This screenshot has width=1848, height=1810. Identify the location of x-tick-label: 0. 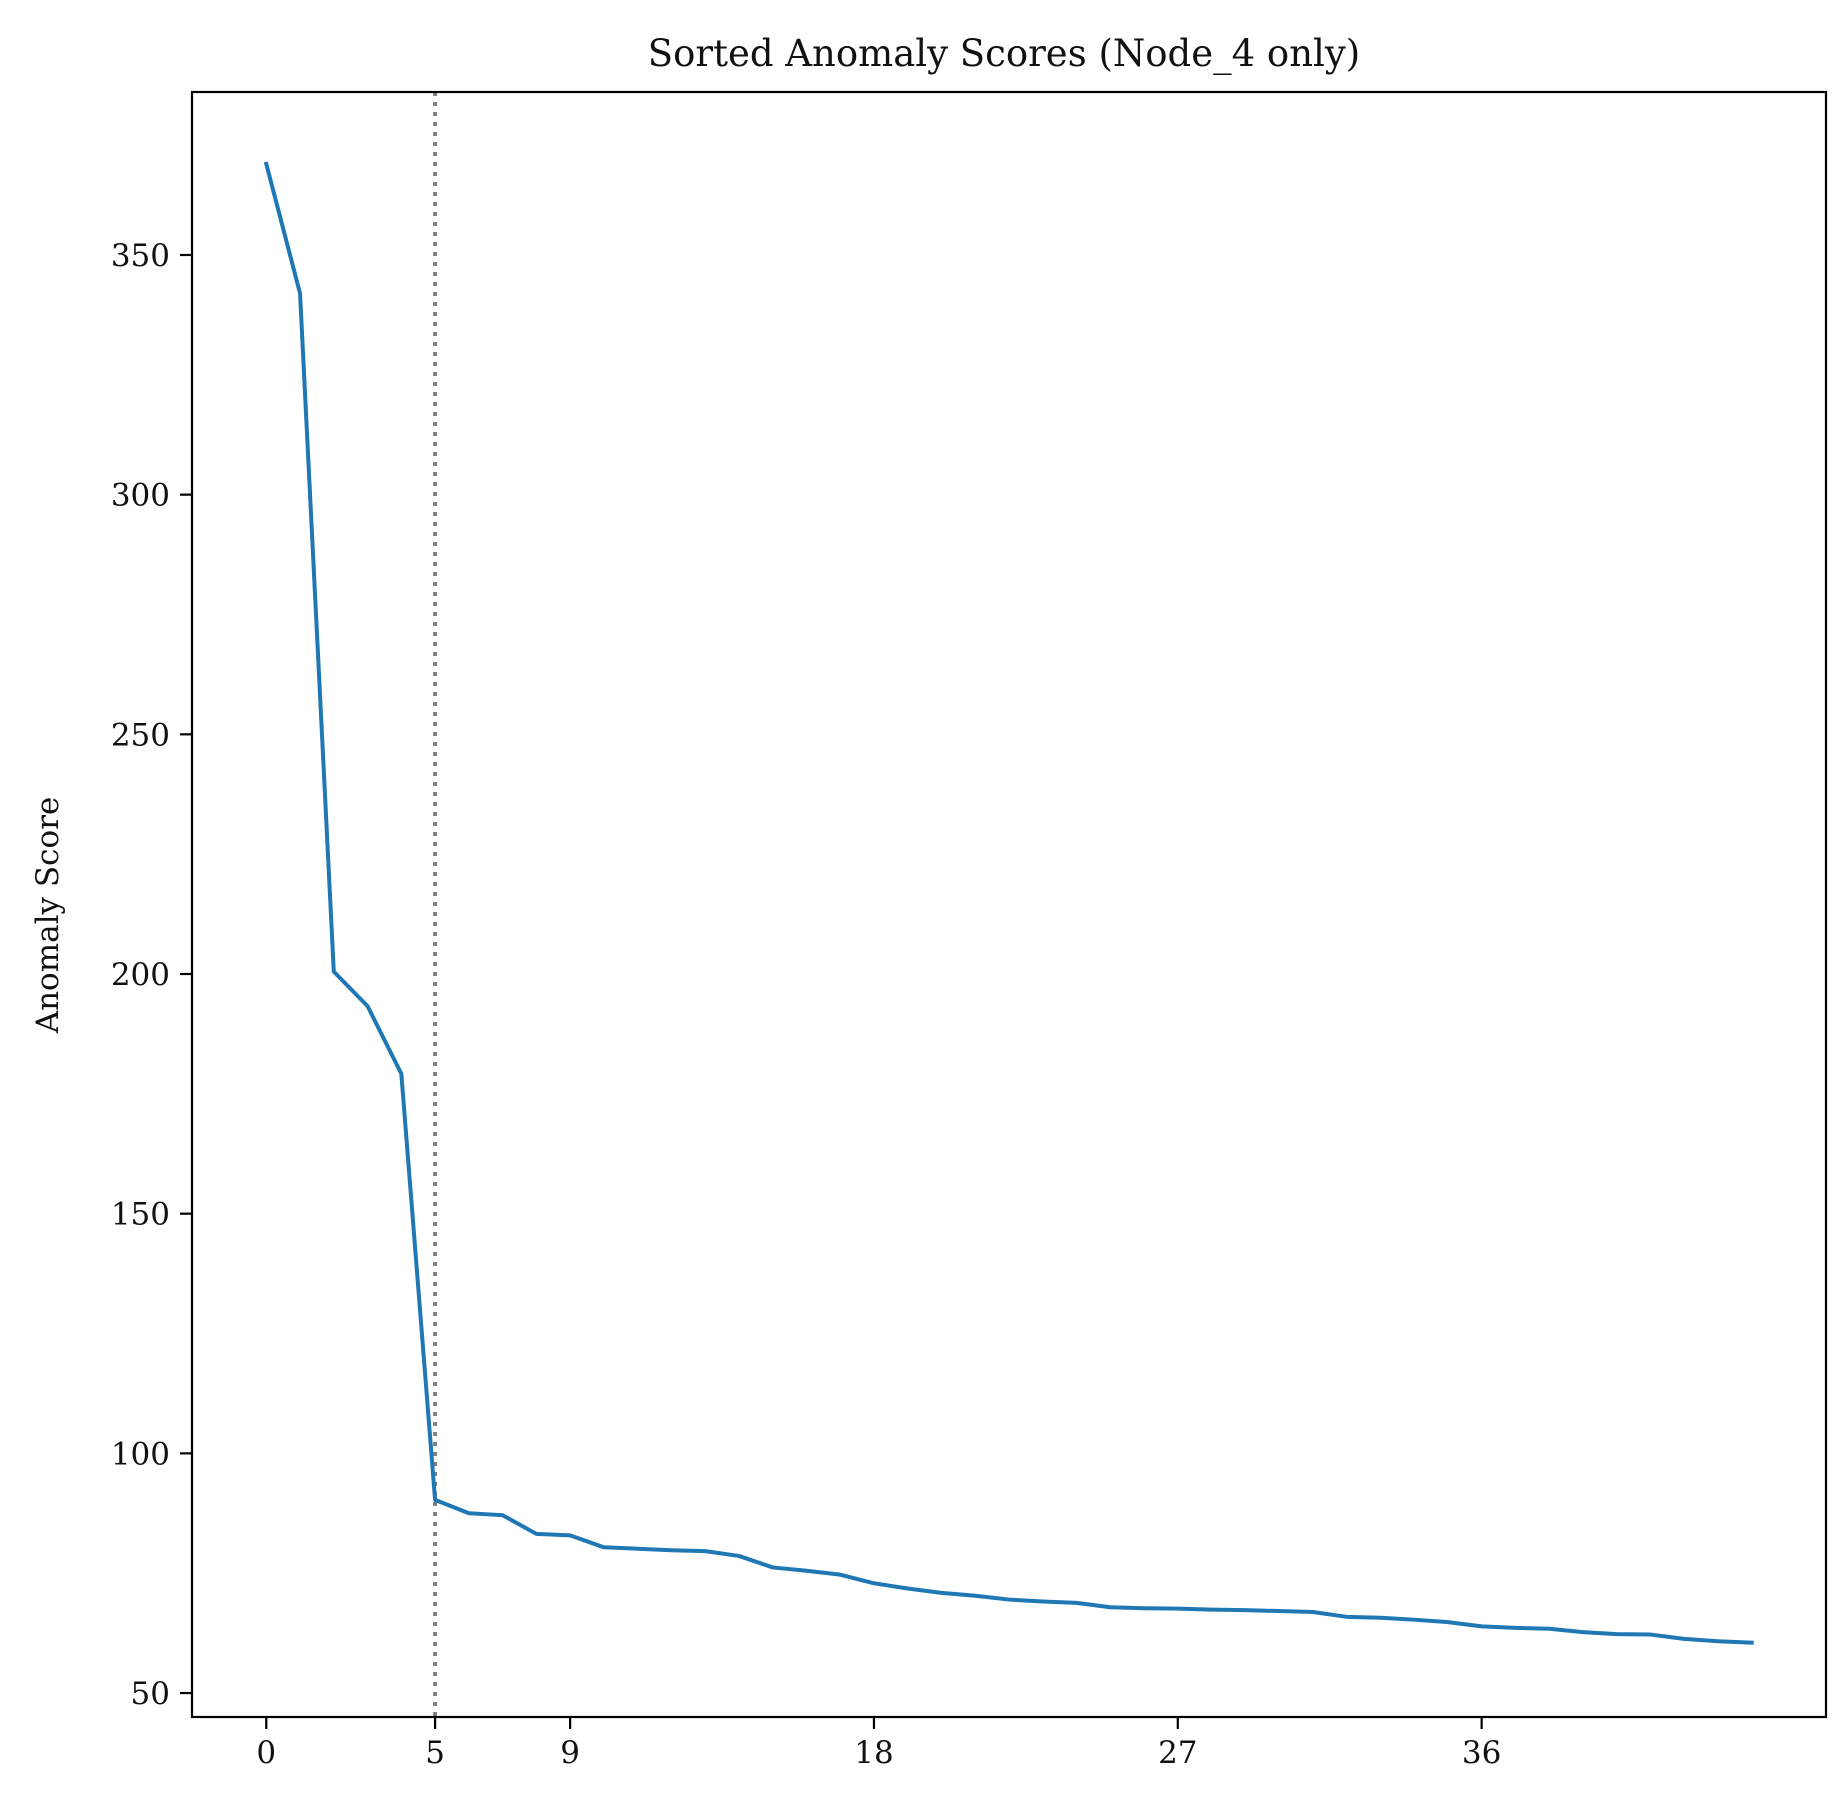
(266, 1753).